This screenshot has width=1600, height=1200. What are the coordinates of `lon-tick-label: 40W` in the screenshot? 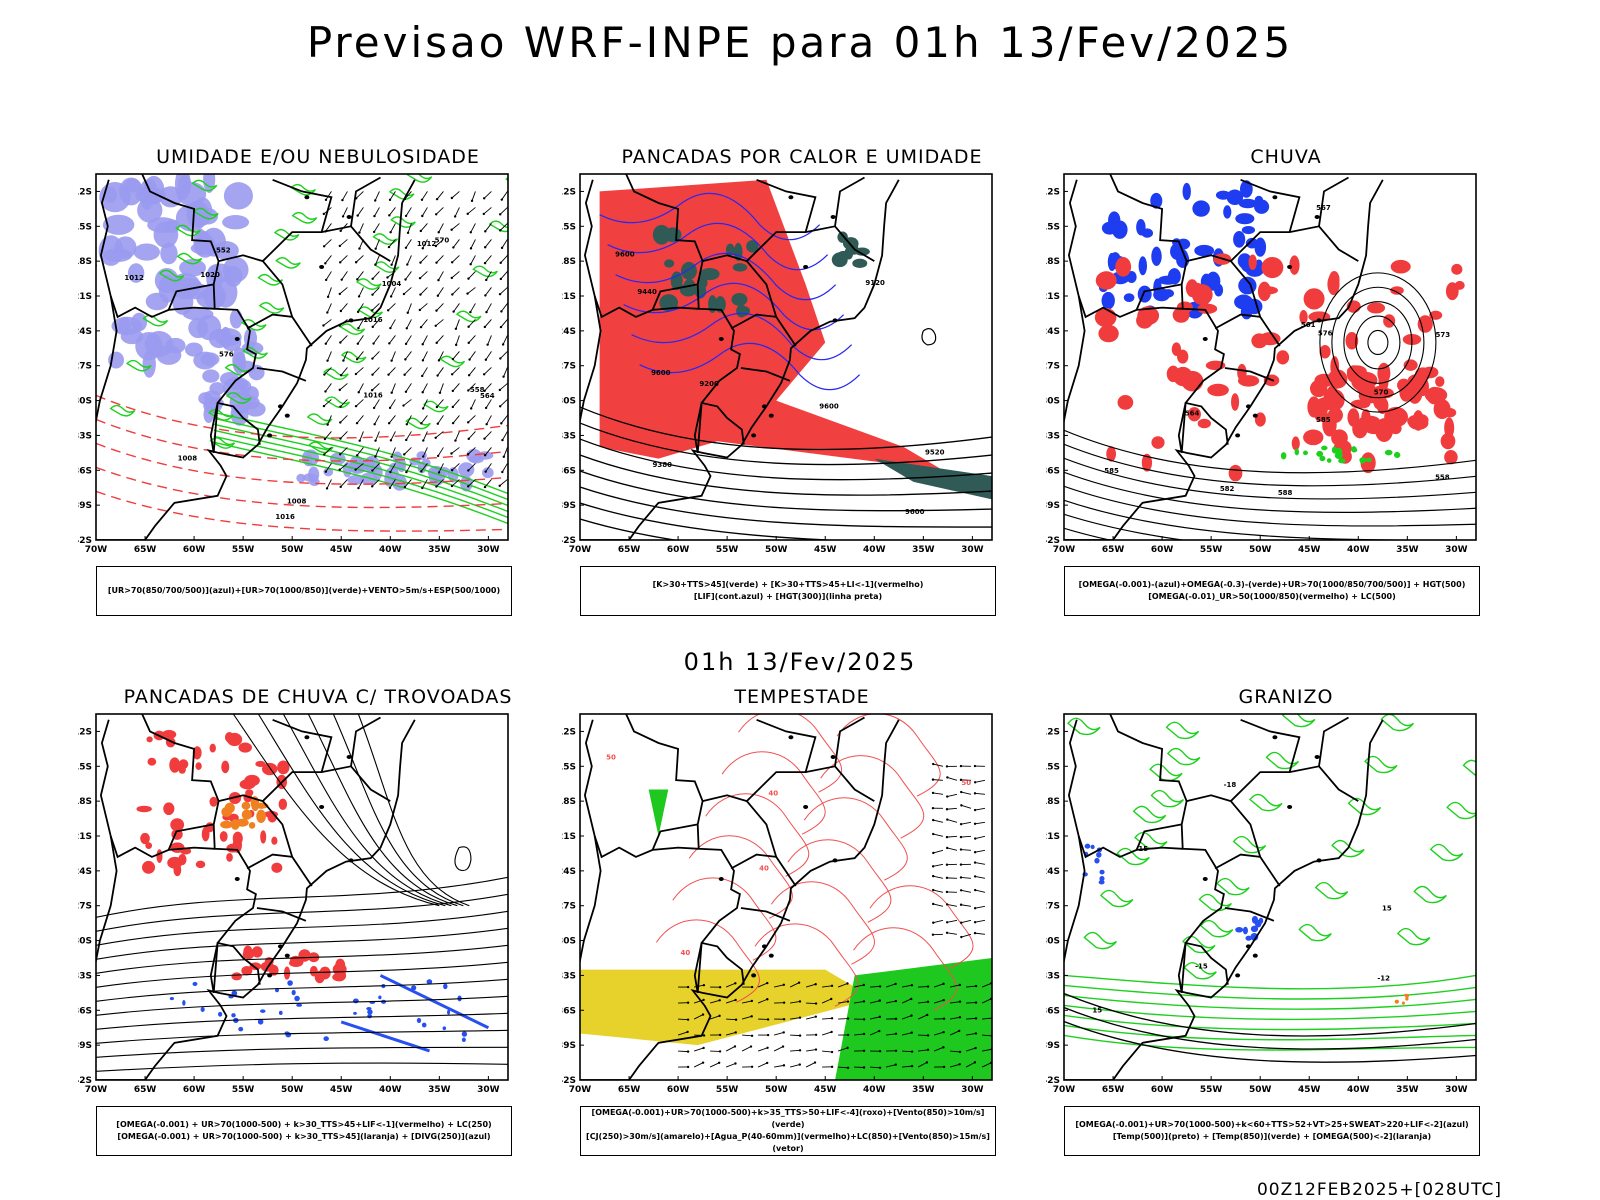 It's located at (390, 1090).